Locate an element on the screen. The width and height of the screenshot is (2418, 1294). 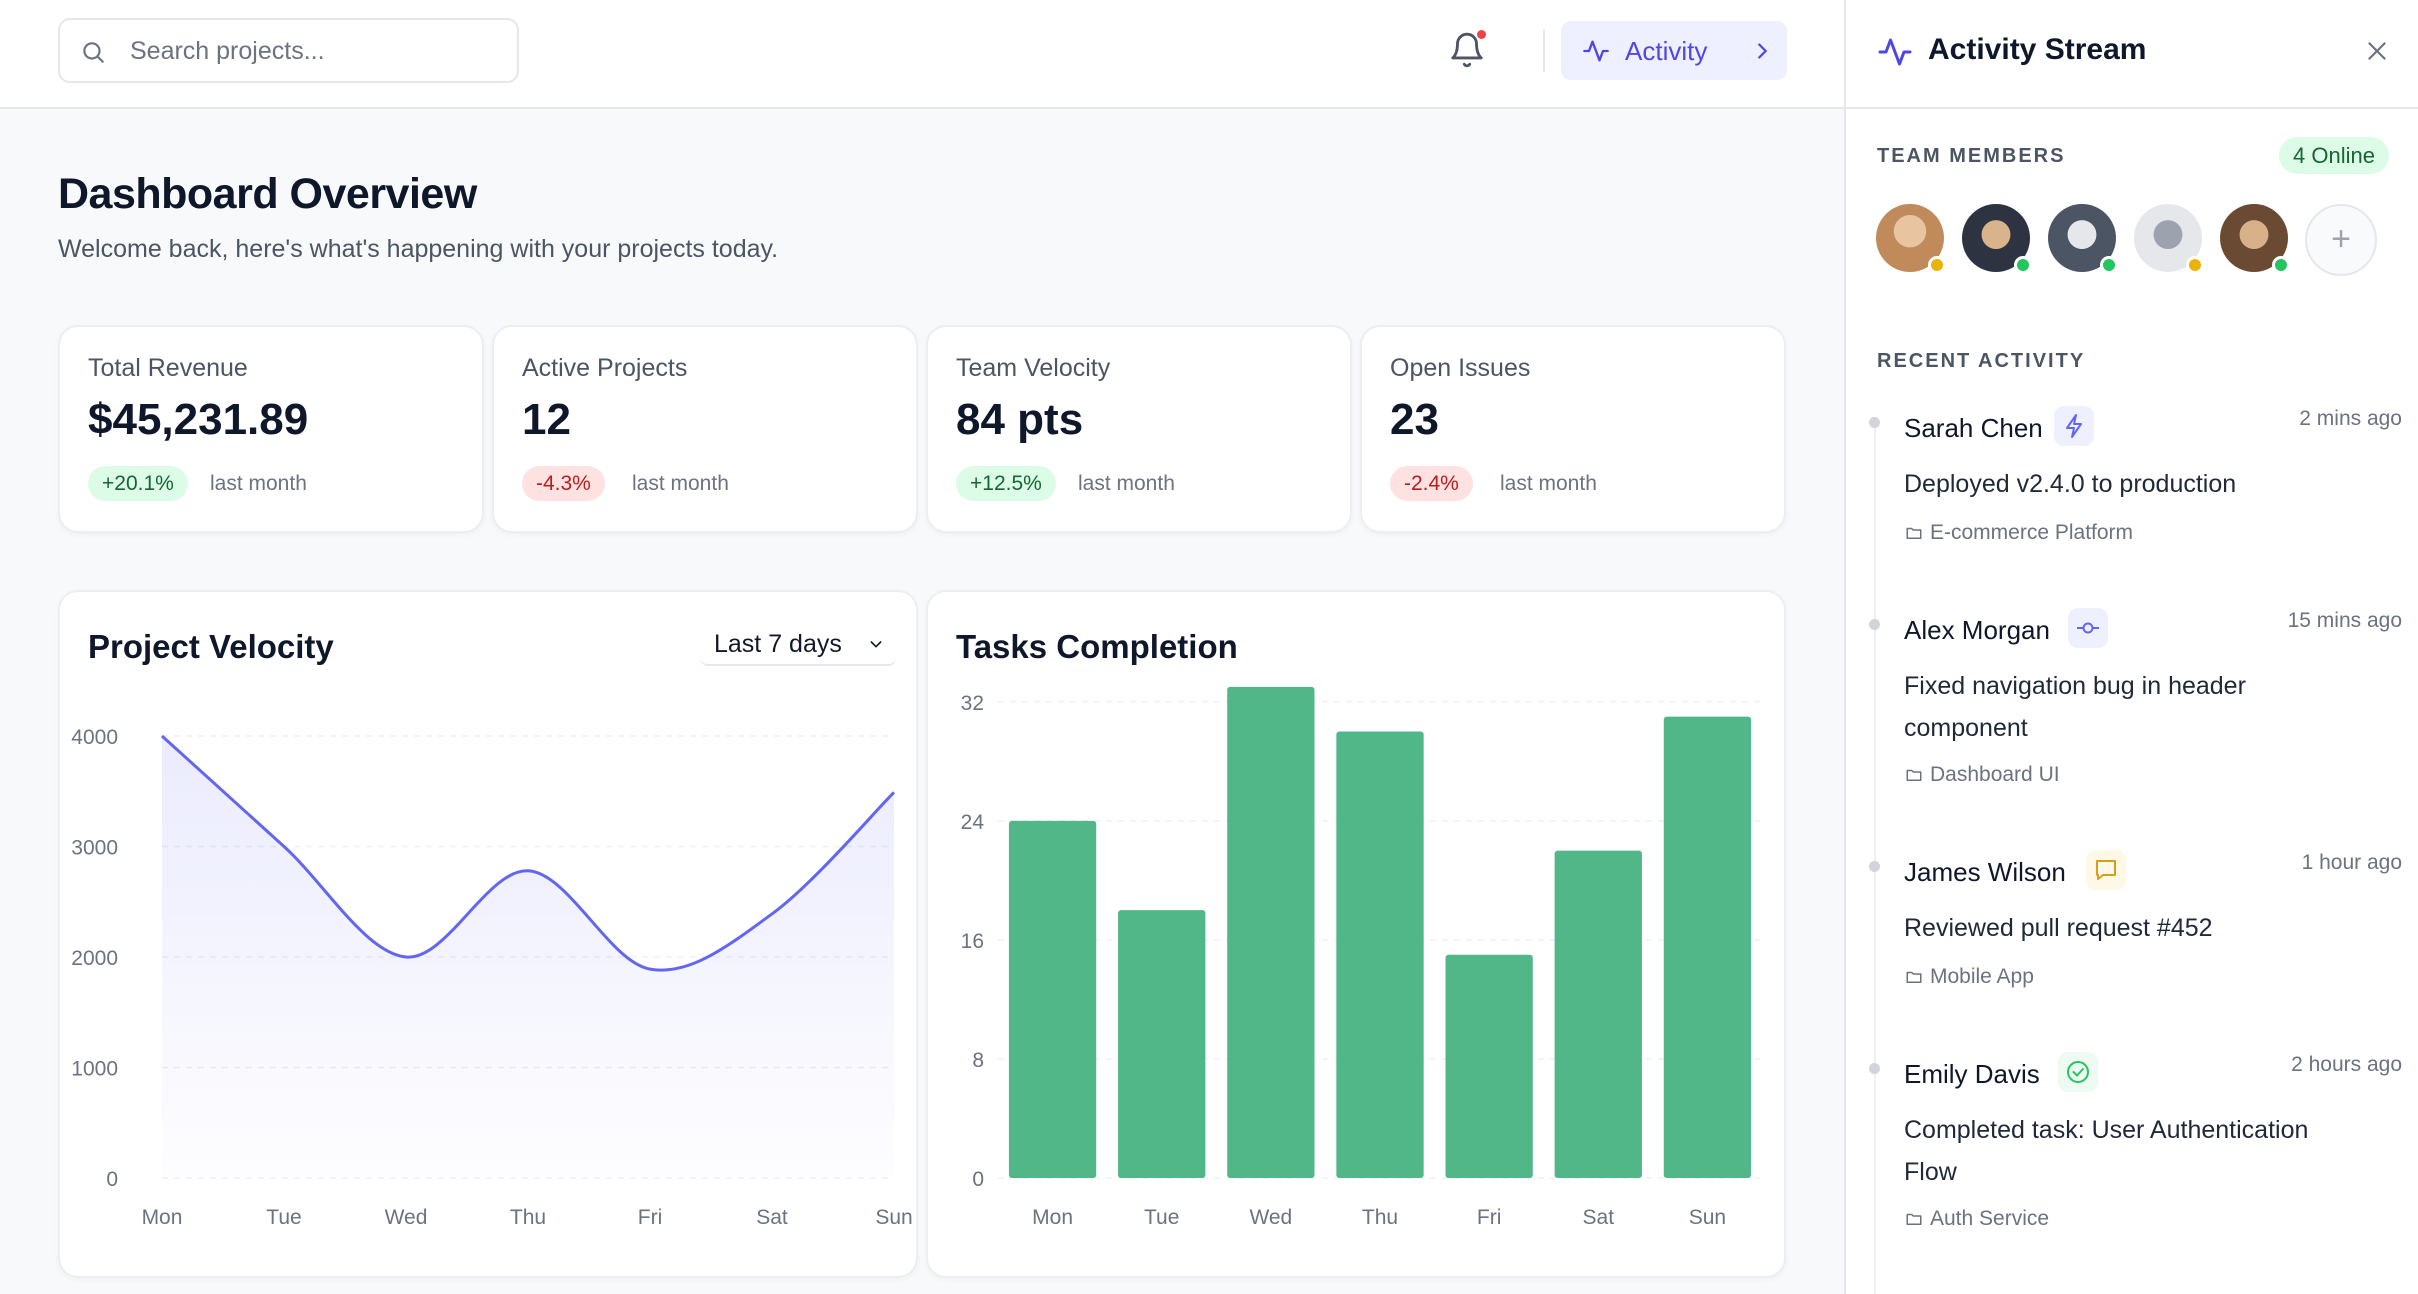
activity-description: Deployed v2.4.0 to production is located at coordinates (2070, 484).